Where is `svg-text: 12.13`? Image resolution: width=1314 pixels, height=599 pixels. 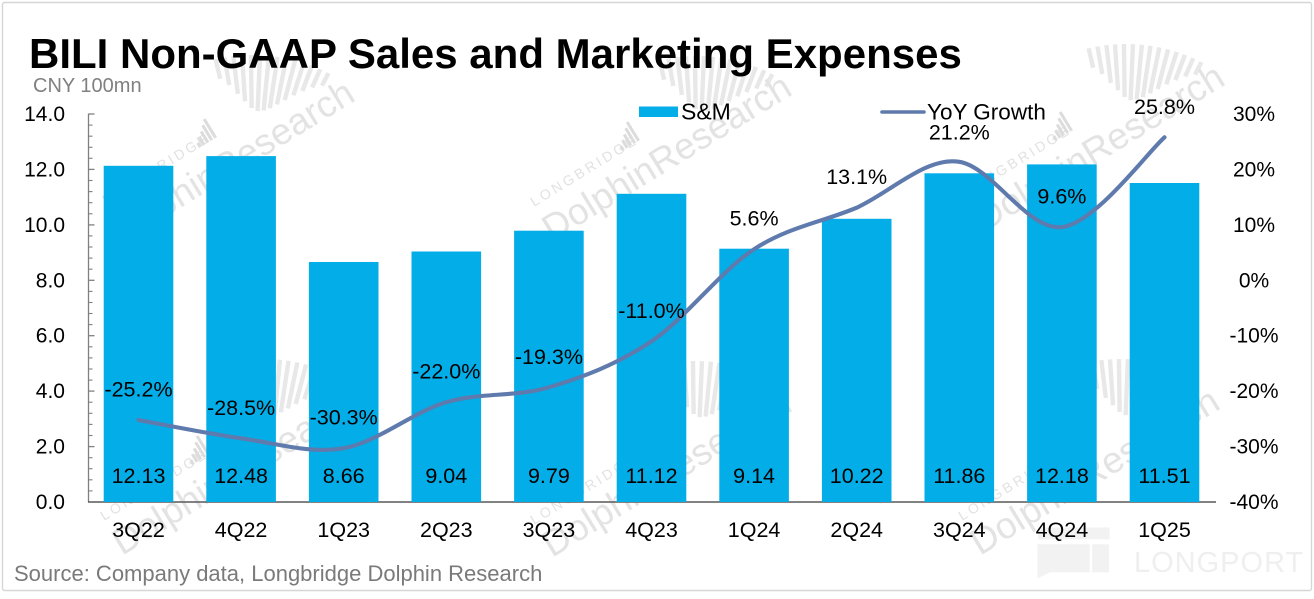
svg-text: 12.13 is located at coordinates (139, 476).